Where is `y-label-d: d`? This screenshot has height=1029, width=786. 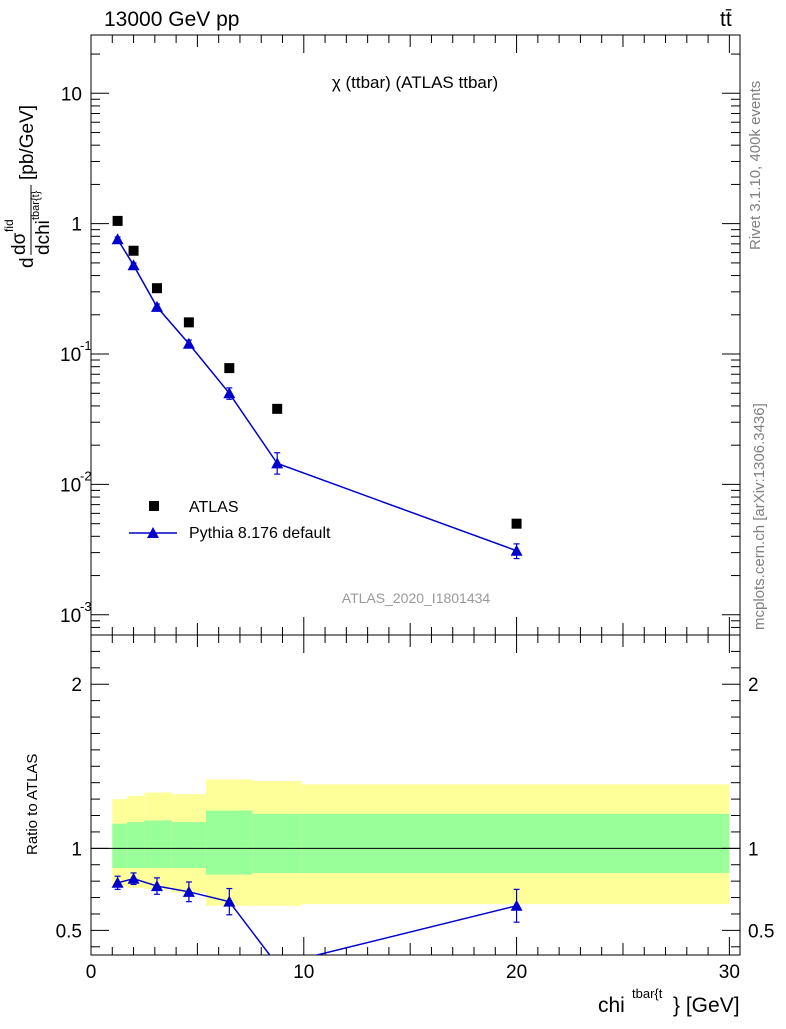
y-label-d: d is located at coordinates (27, 262).